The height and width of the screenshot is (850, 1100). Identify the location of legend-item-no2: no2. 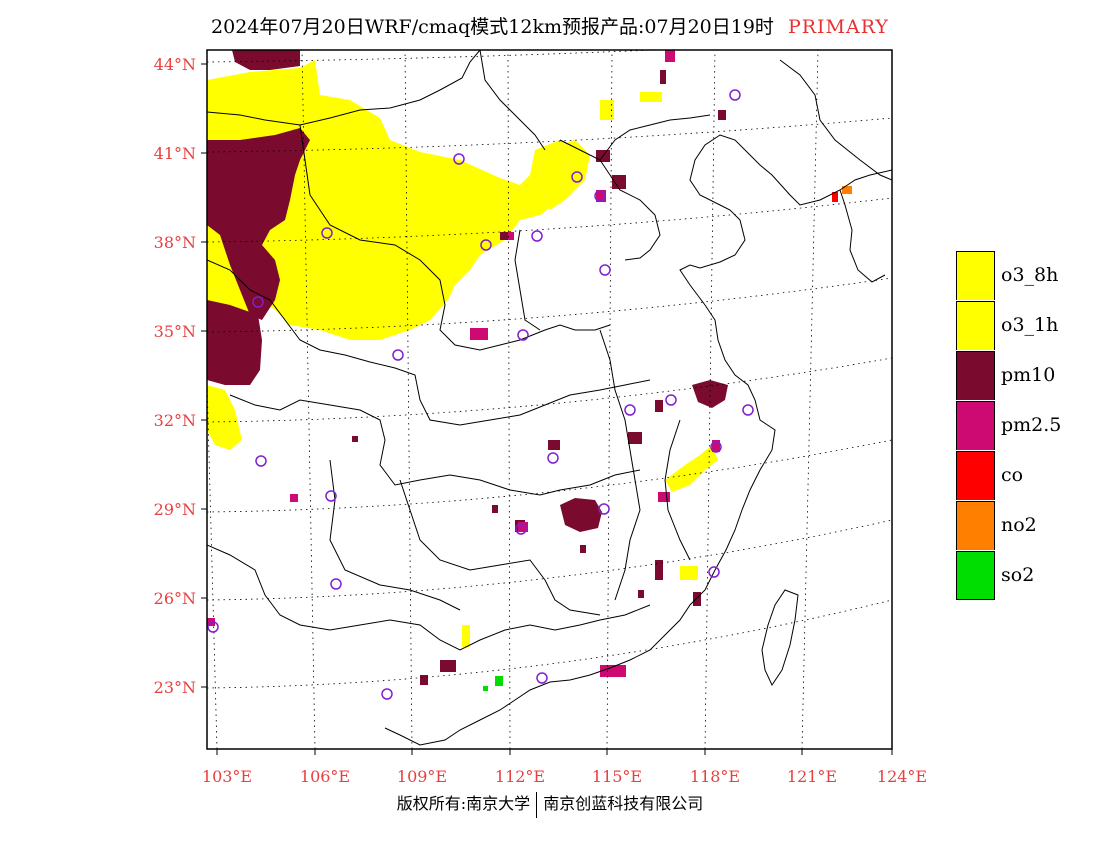
(1008, 525).